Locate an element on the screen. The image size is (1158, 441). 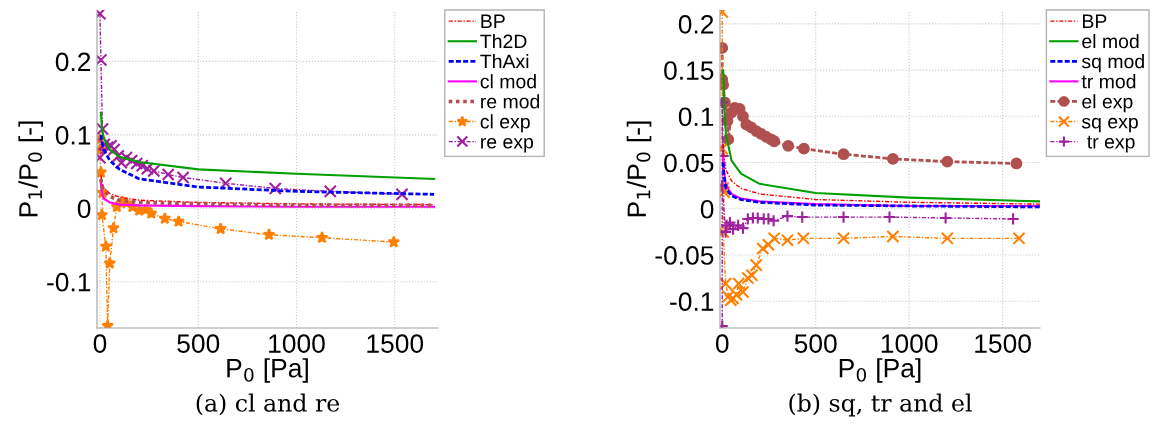
legend-label: re mod is located at coordinates (510, 101).